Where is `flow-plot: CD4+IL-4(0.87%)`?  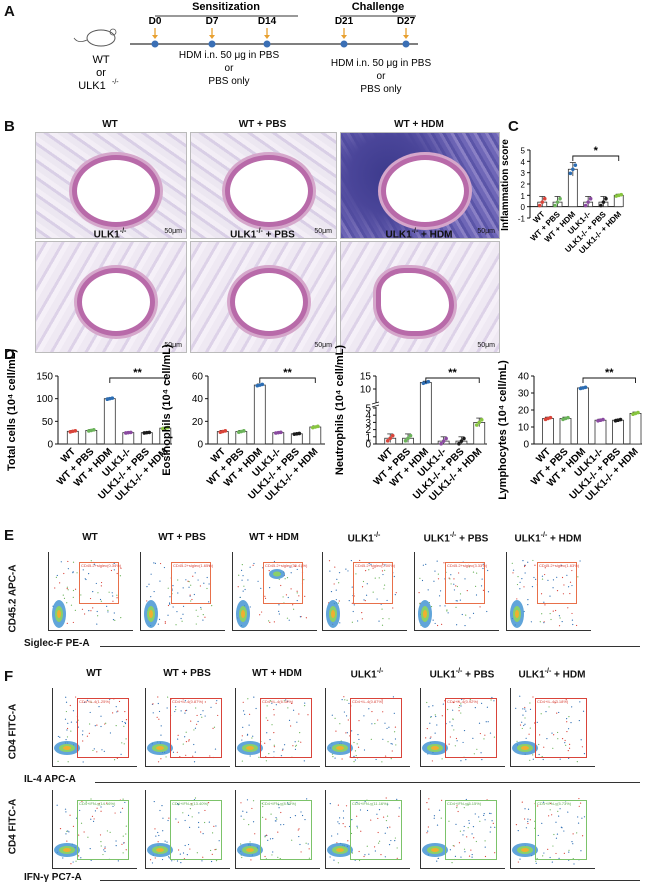
flow-plot: CD4+IL-4(0.87%) is located at coordinates (367, 727).